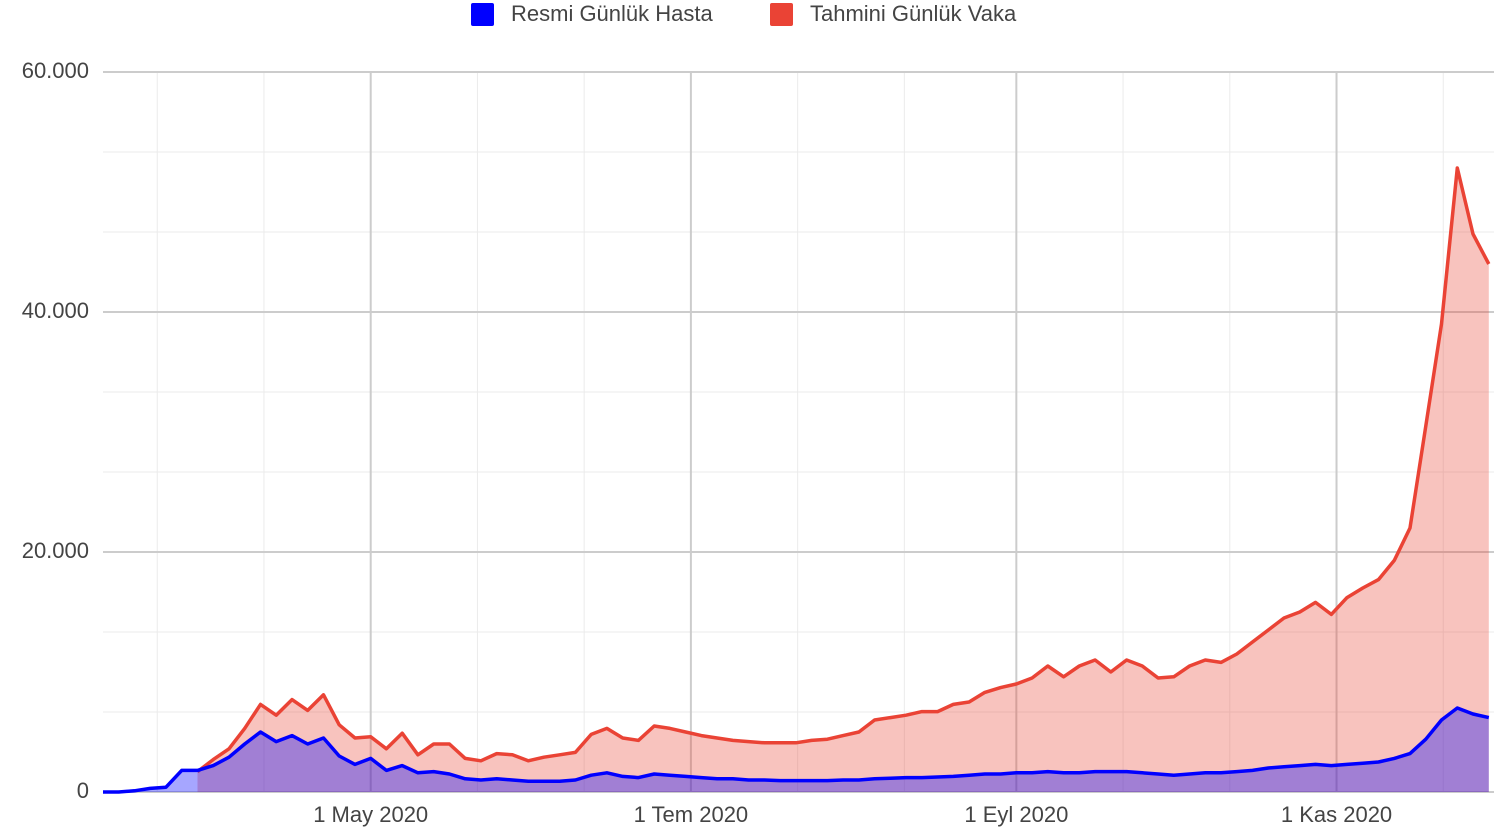 This screenshot has width=1511, height=833. Describe the element at coordinates (55, 550) in the screenshot. I see `y-tick-label: 20.000` at that location.